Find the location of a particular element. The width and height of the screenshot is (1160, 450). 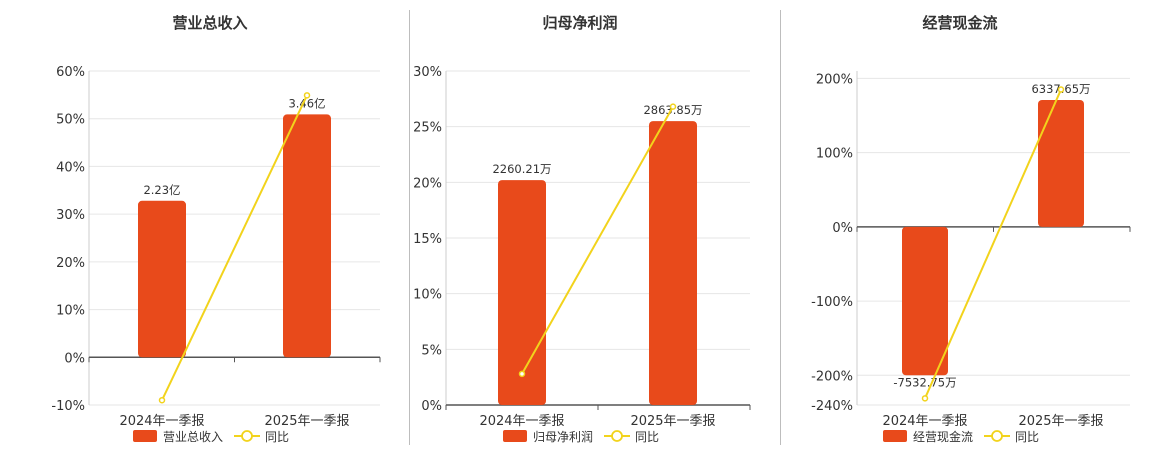

bar-data-label: 3.46亿 is located at coordinates (306, 103).